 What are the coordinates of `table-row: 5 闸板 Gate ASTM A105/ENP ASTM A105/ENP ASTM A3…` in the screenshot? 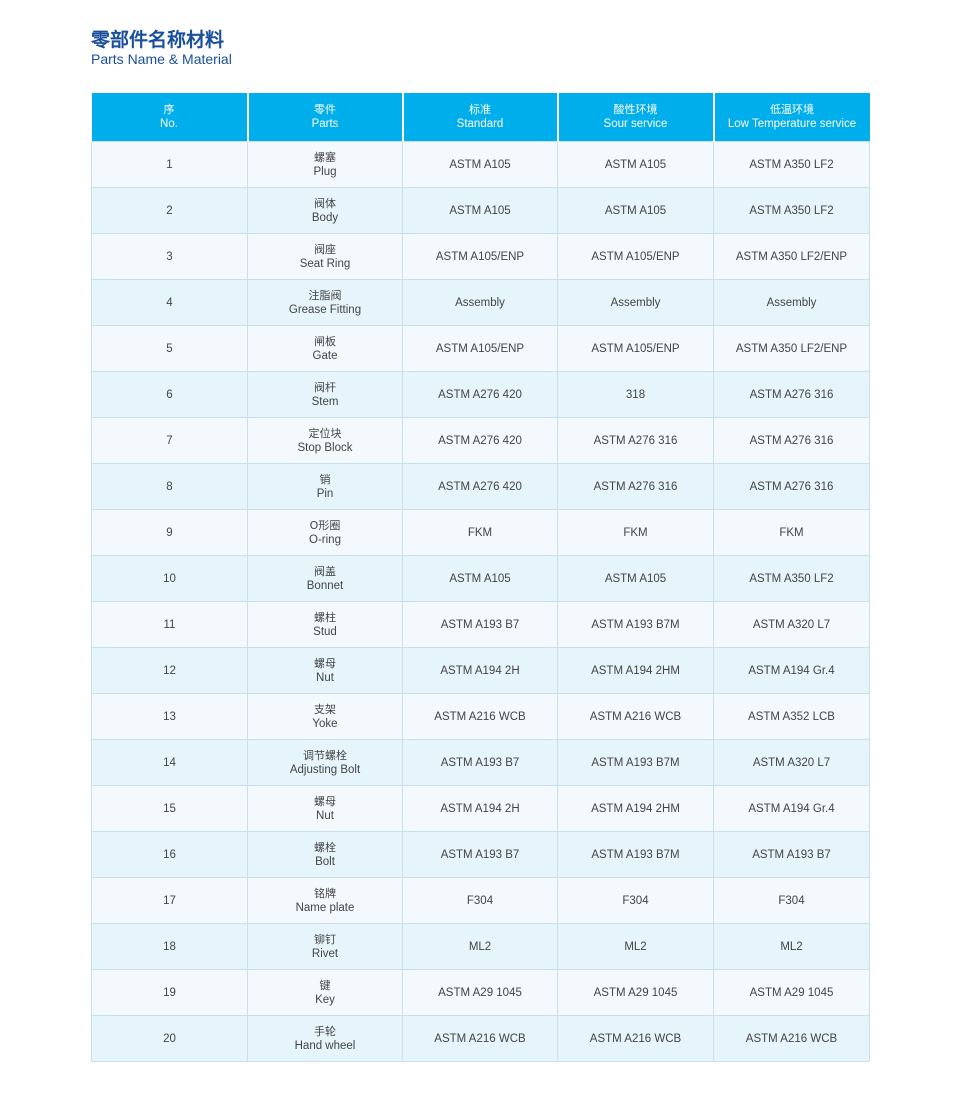 It's located at (480, 348).